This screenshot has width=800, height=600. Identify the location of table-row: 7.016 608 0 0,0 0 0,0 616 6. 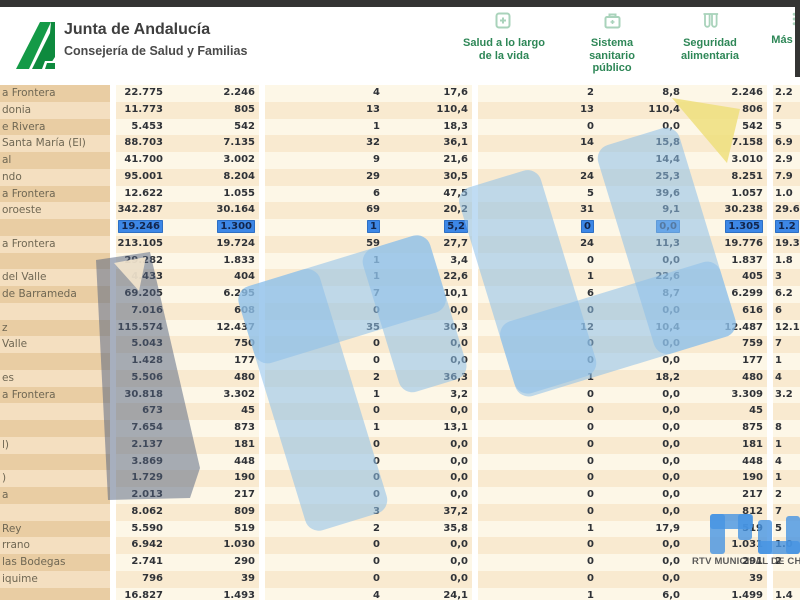
(400, 311).